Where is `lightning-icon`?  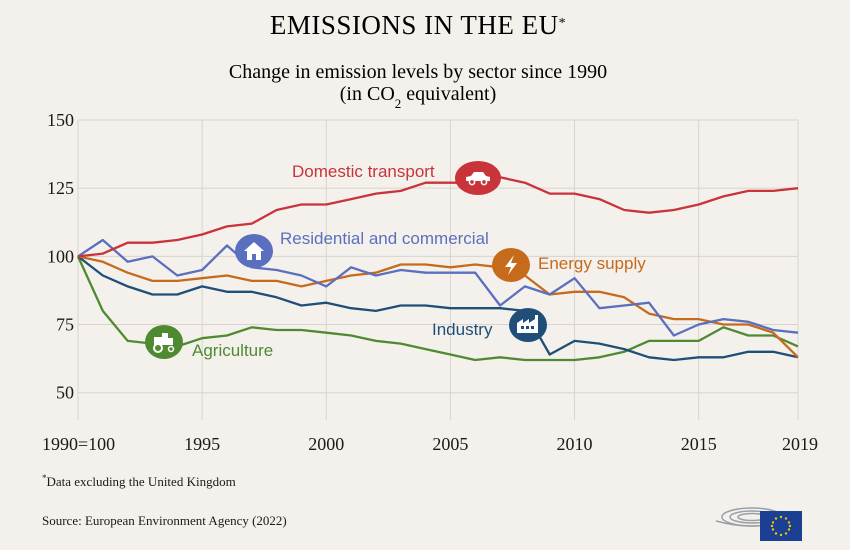
lightning-icon is located at coordinates (511, 265).